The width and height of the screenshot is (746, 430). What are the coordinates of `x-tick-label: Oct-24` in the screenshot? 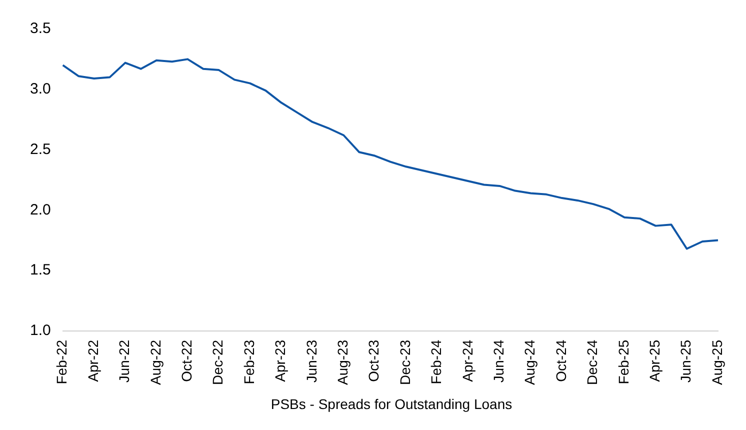 It's located at (560, 361).